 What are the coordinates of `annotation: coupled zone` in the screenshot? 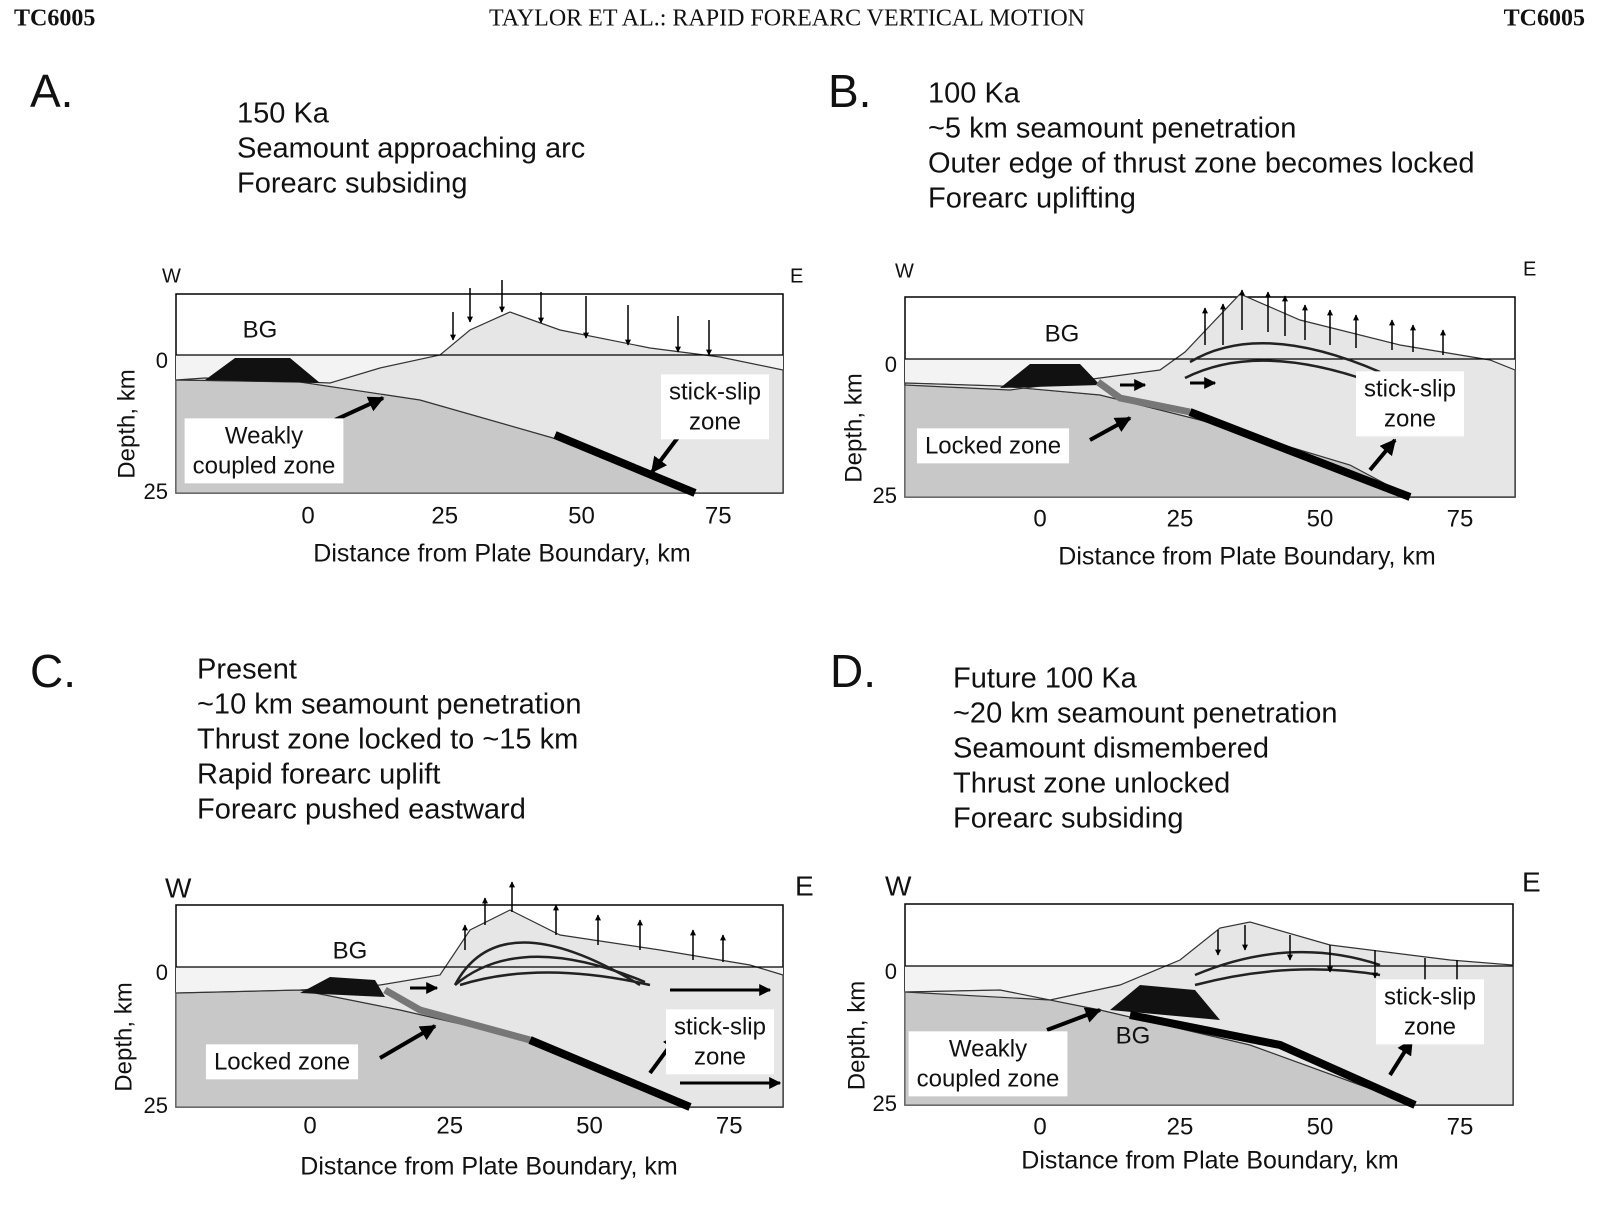 It's located at (264, 465).